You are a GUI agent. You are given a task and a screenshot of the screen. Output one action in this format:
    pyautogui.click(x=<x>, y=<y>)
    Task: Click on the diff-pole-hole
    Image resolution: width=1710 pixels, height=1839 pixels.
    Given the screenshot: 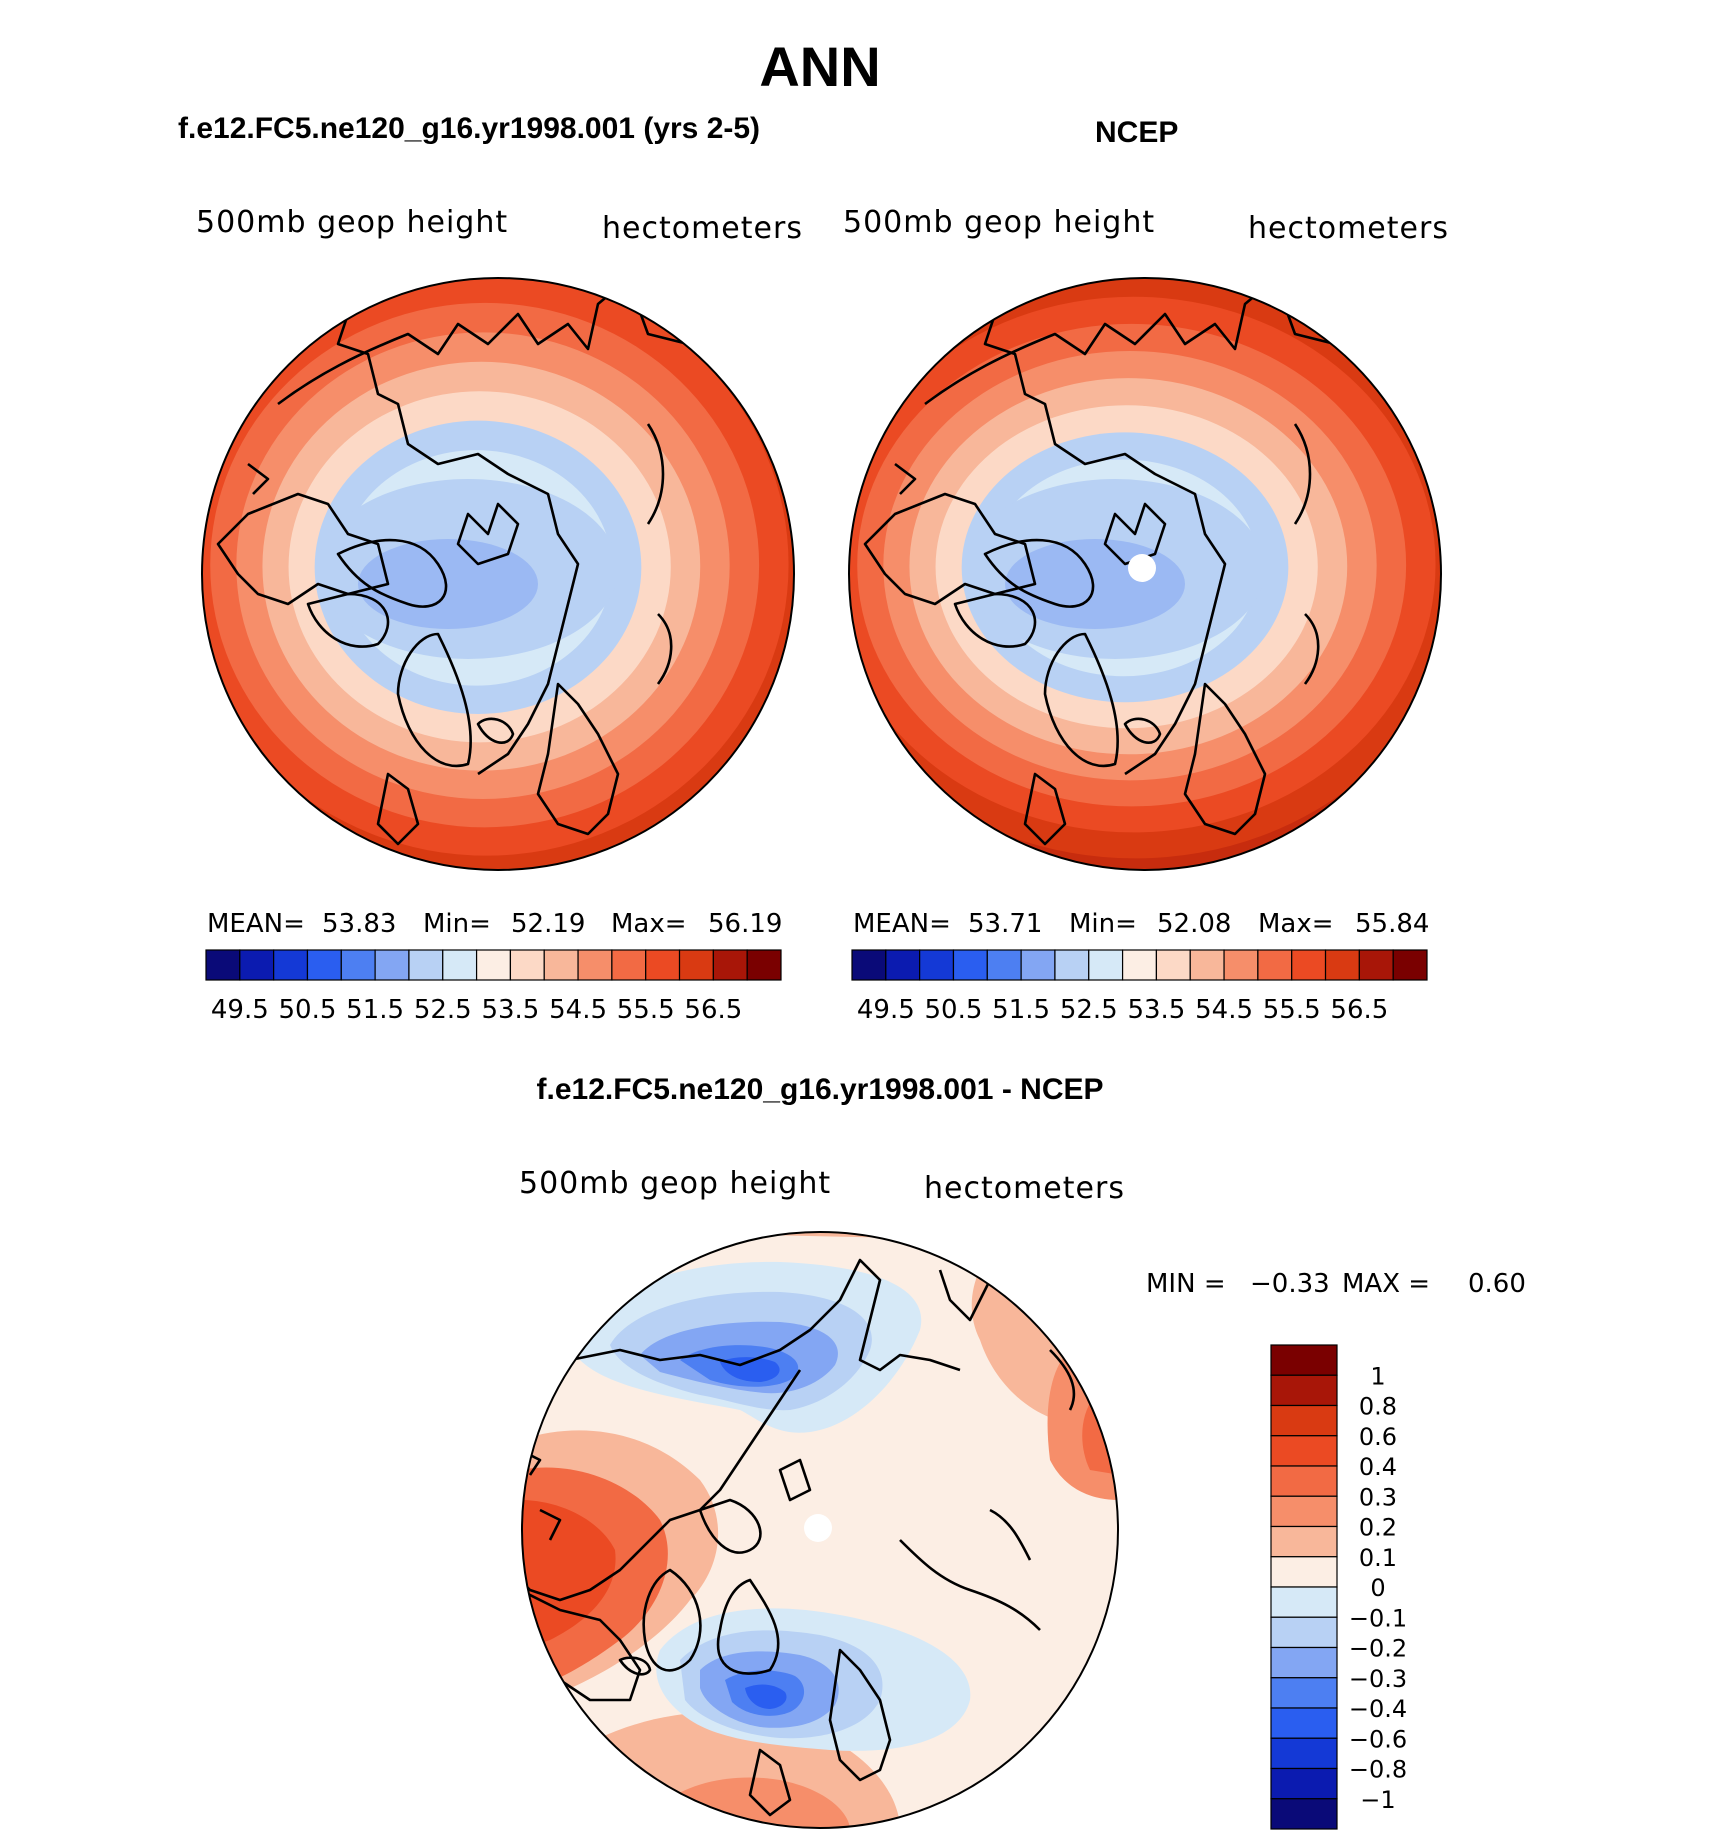 What is the action you would take?
    pyautogui.click(x=818, y=1528)
    